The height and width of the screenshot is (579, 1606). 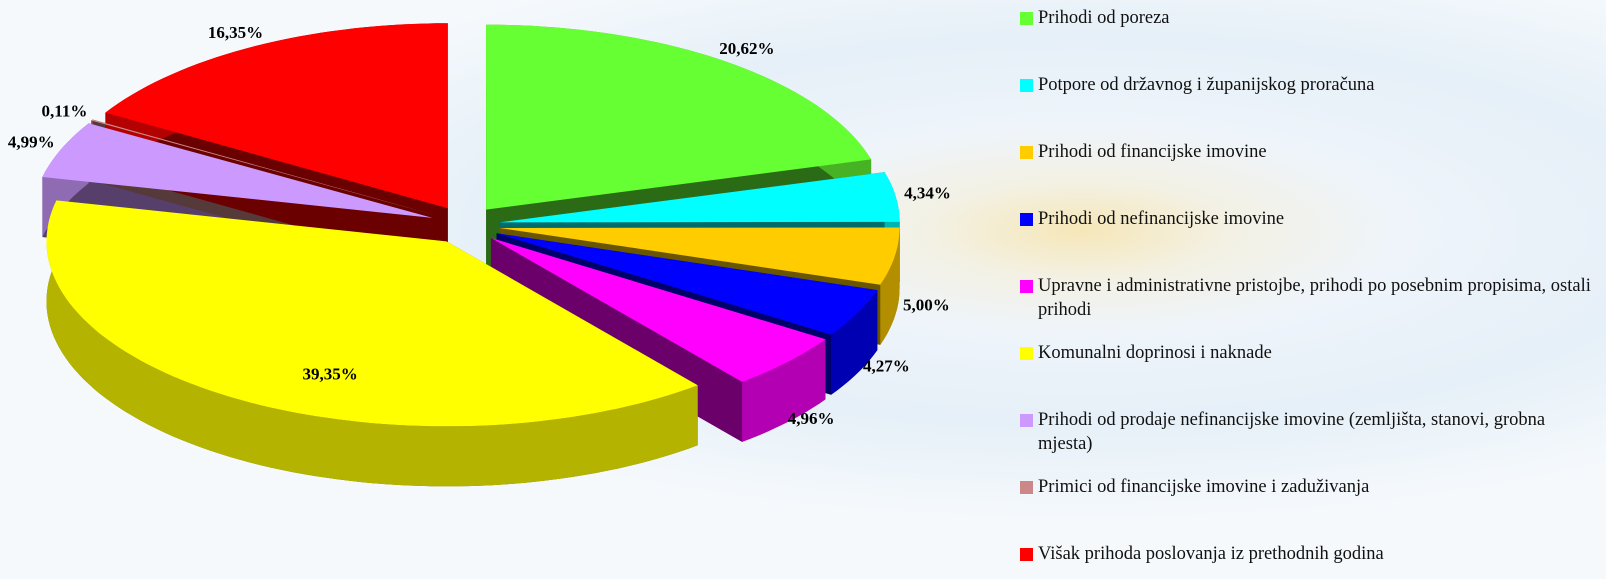 What do you see at coordinates (1310, 18) in the screenshot?
I see `legend-item: Prihodi od poreza` at bounding box center [1310, 18].